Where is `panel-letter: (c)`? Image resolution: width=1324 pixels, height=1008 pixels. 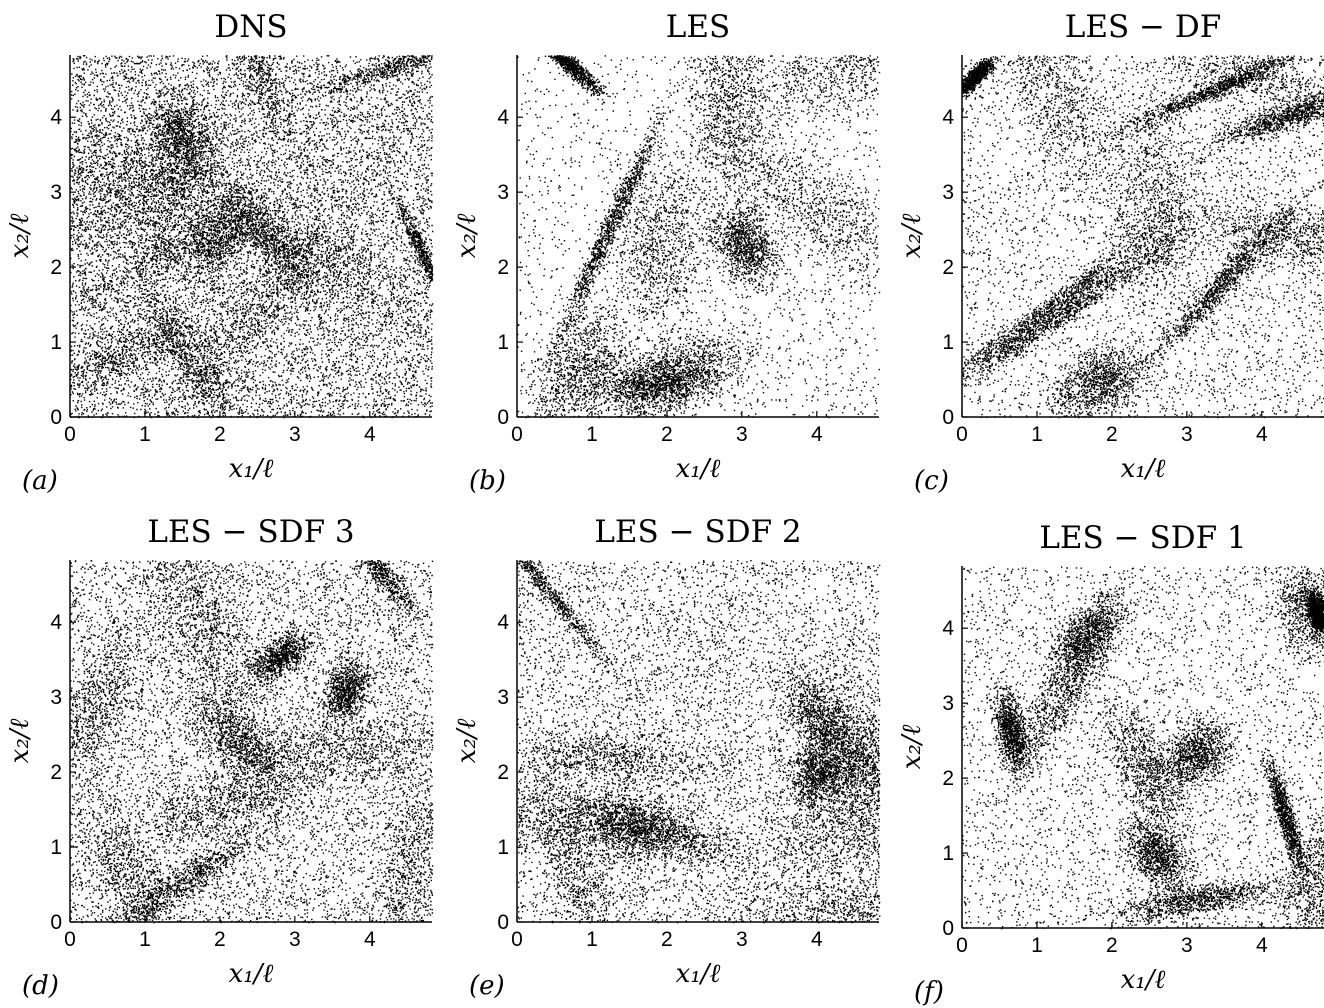
panel-letter: (c) is located at coordinates (931, 481).